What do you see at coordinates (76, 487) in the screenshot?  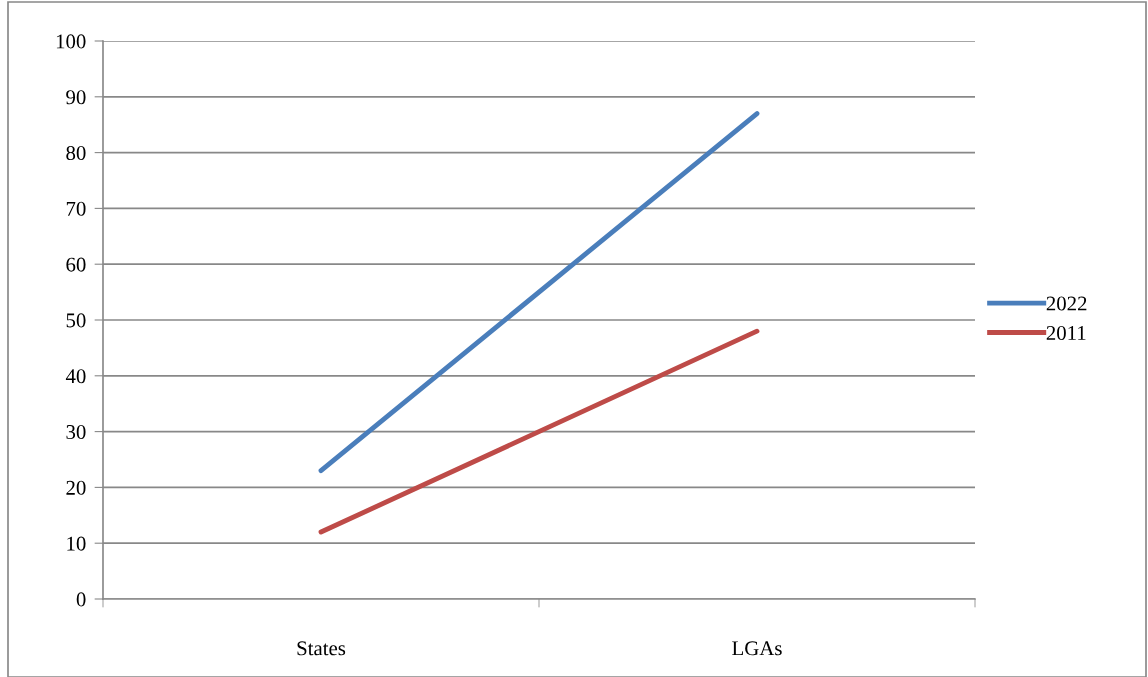 I see `y-tick-label: 20` at bounding box center [76, 487].